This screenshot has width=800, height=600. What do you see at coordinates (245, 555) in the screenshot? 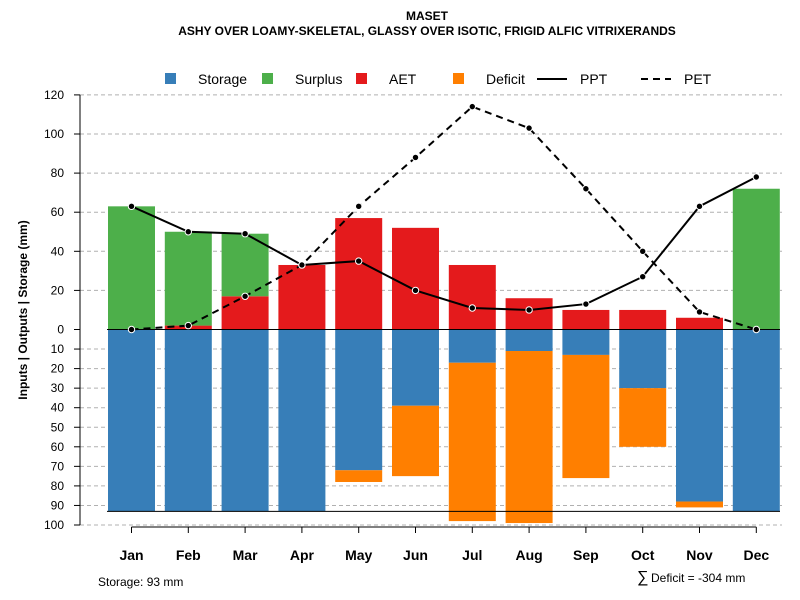
I see `x-tick-label: Mar` at bounding box center [245, 555].